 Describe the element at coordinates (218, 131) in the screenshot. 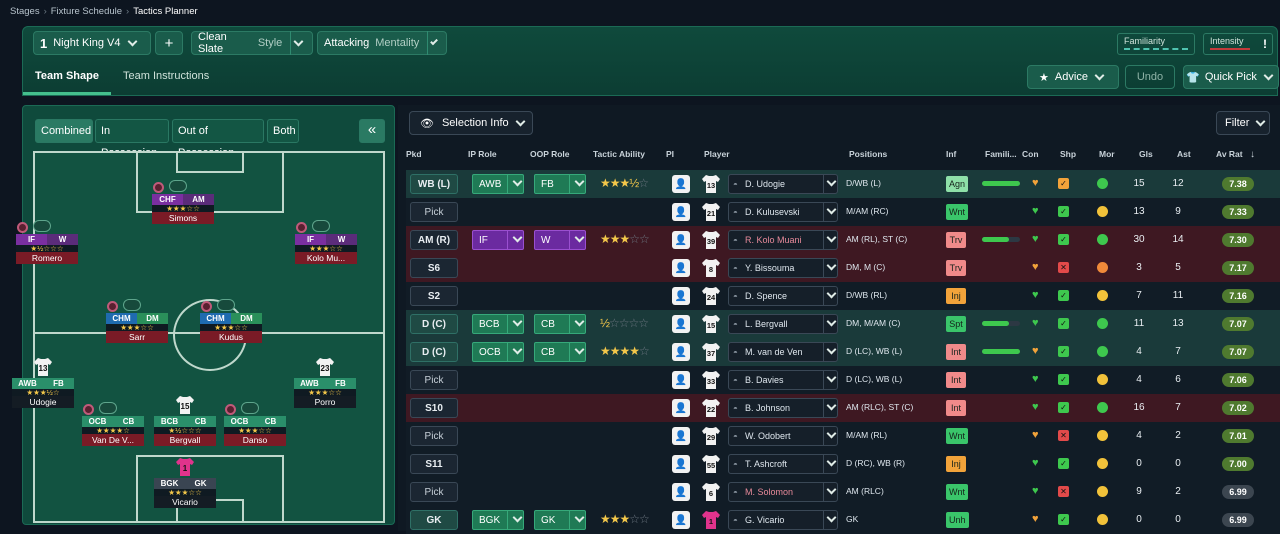

I see `pitch-tab-out-of-possession: Out of Possession` at that location.